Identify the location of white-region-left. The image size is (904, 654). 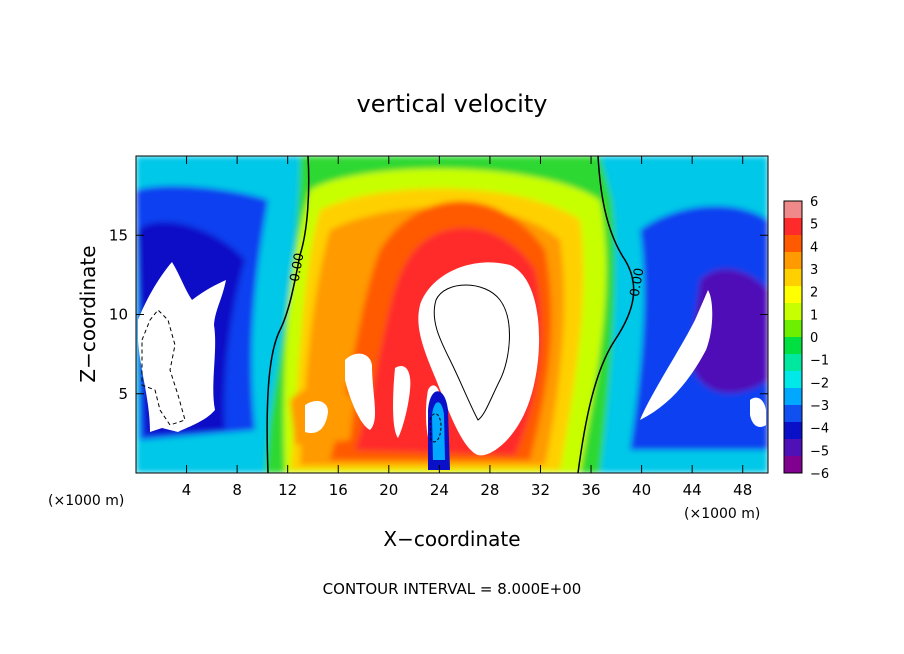
(182, 347).